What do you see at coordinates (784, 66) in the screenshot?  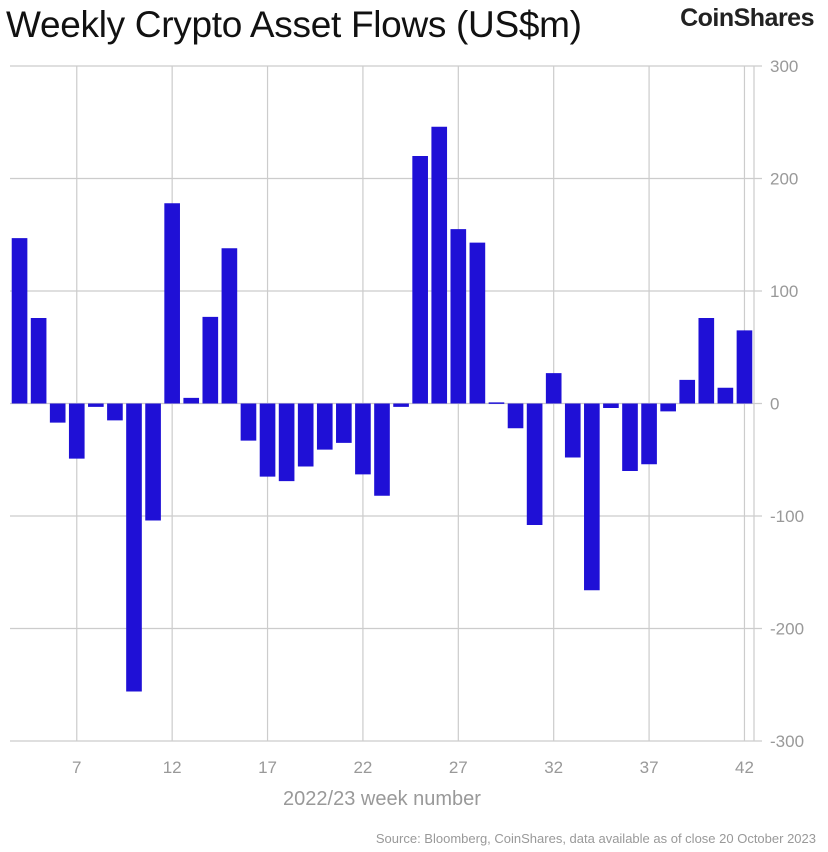 I see `y-tick-label: 300` at bounding box center [784, 66].